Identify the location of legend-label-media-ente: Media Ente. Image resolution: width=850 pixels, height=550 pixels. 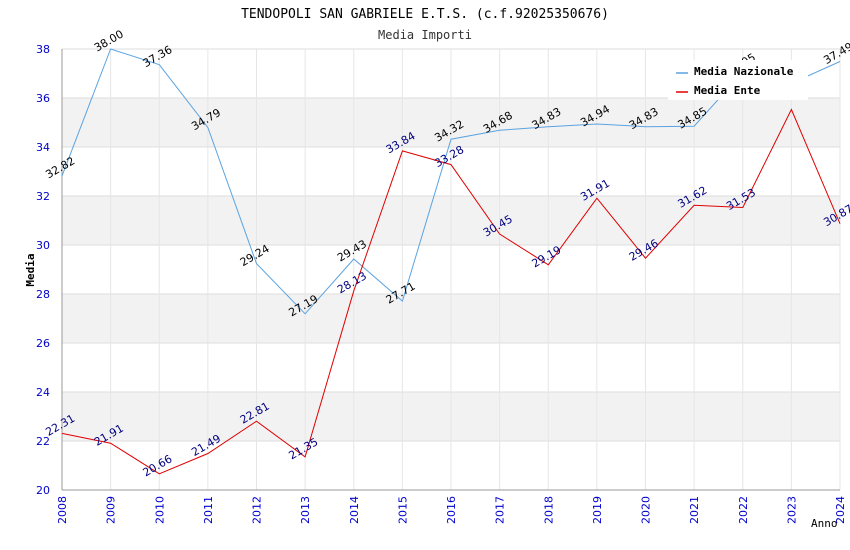
(727, 90).